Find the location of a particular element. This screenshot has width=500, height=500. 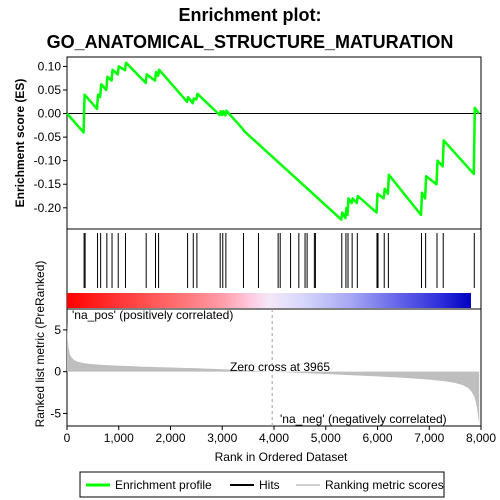

ranked-y-tick-label: 0 is located at coordinates (57, 372).